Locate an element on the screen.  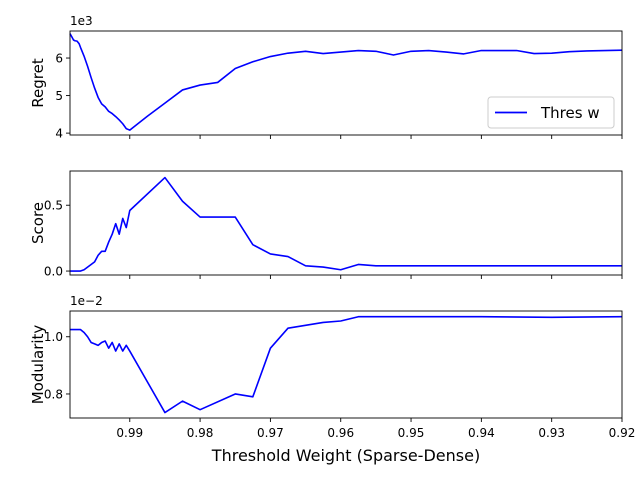
y-tick-label: 0.5 is located at coordinates (53, 206).